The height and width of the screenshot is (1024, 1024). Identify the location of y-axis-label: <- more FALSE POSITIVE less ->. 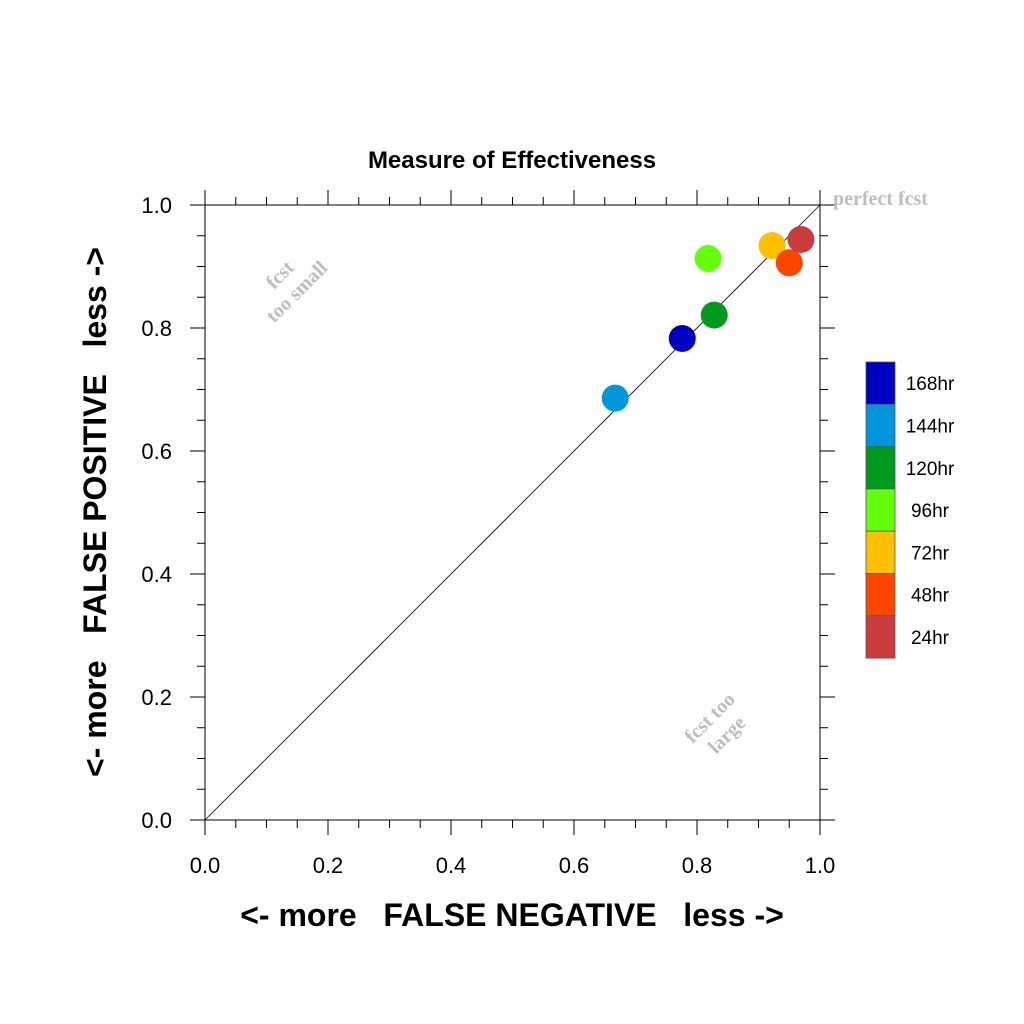
(95, 512).